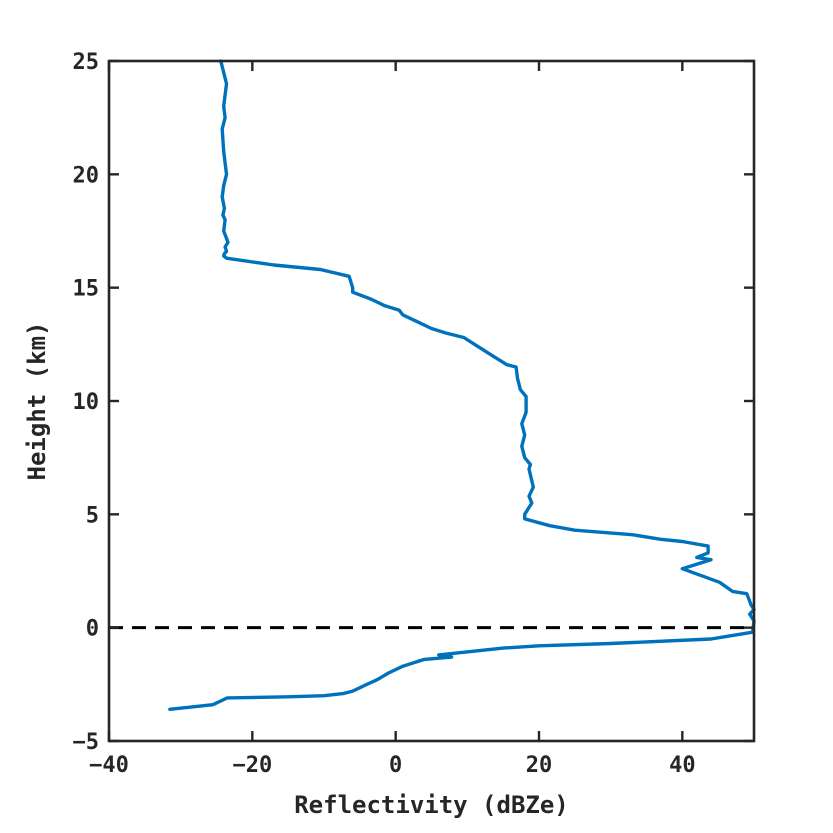  What do you see at coordinates (682, 765) in the screenshot?
I see `x-tick-label: 40` at bounding box center [682, 765].